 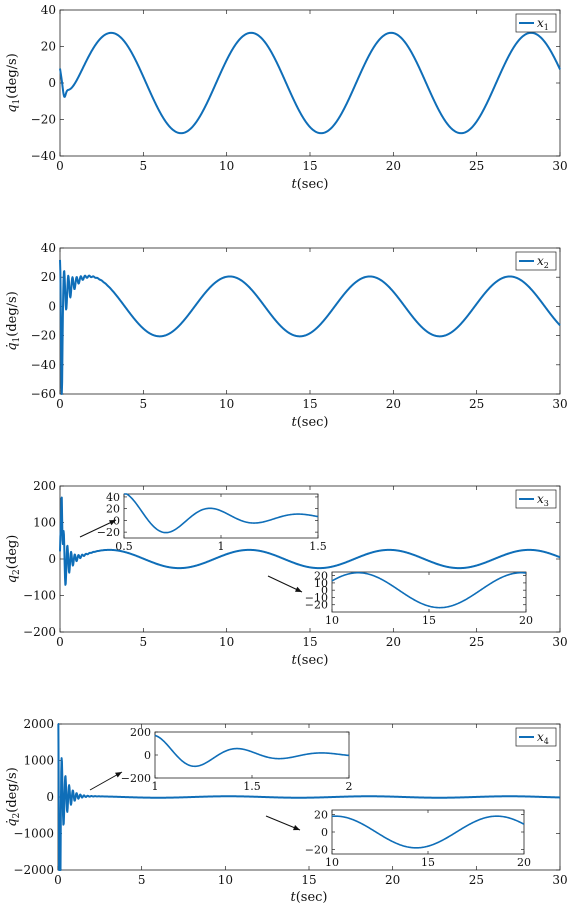 I want to click on y-axis-label: q1(deg/s), so click(x=13, y=83).